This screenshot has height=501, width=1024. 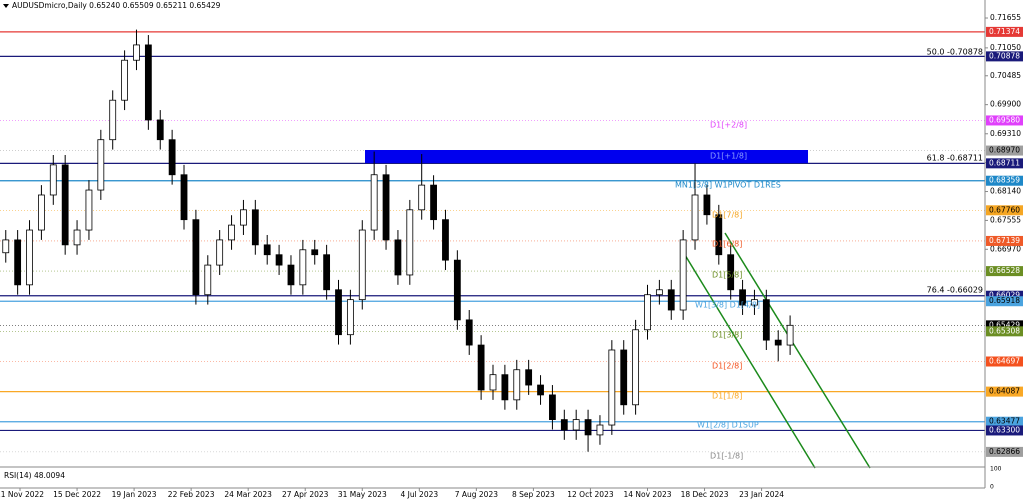 I want to click on rsi-tick-label: 0, so click(x=992, y=487).